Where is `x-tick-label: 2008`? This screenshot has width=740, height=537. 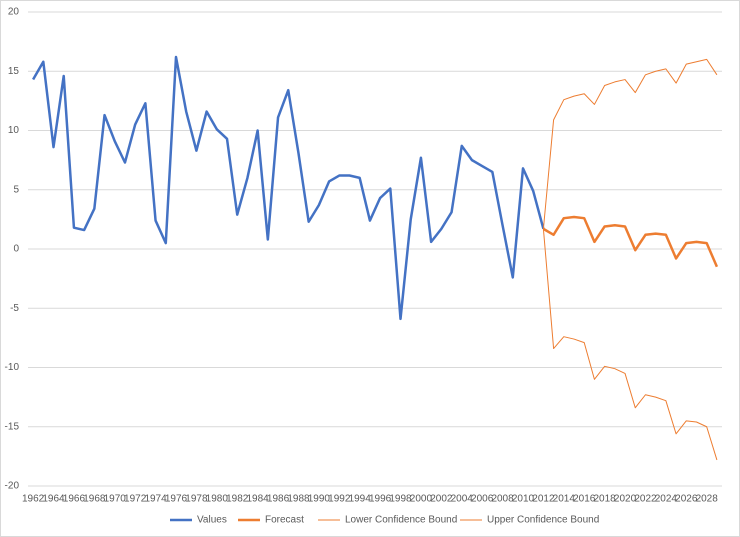 x-tick-label: 2008 is located at coordinates (502, 499).